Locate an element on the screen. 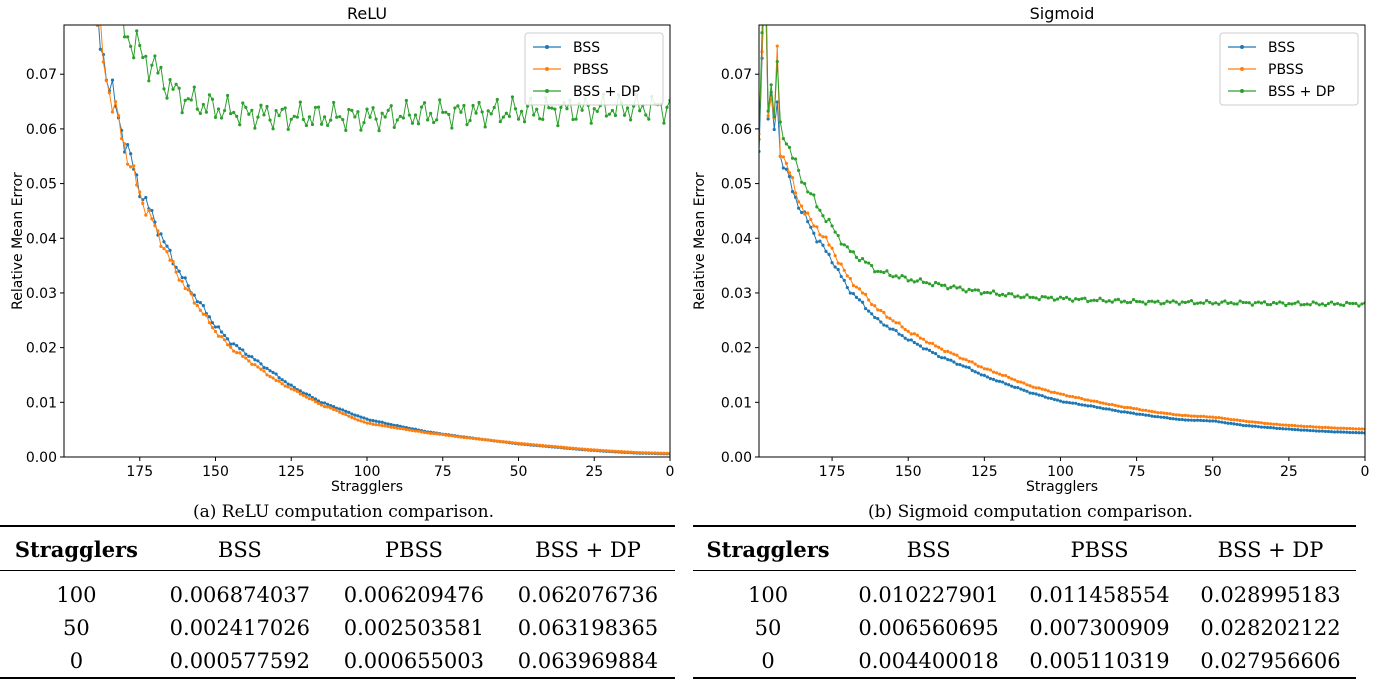  table-cell: 0.063198365 is located at coordinates (588, 628).